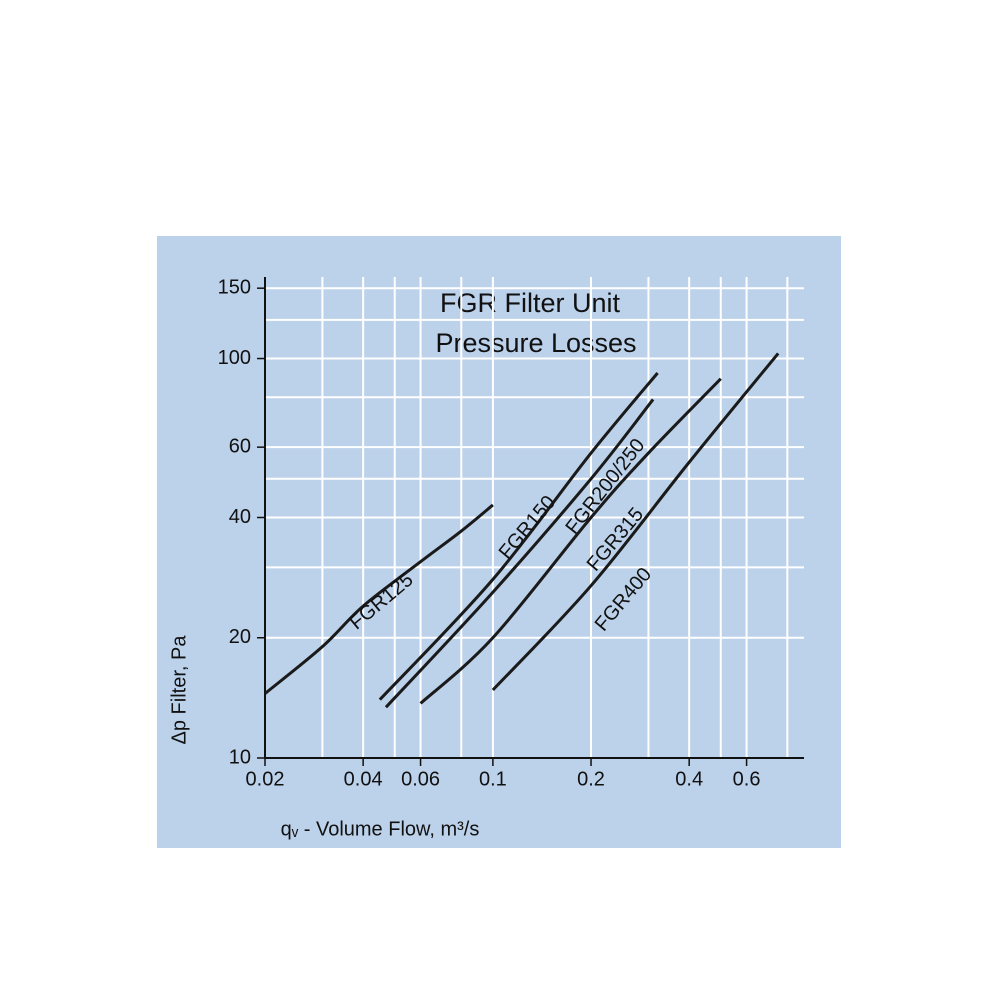 Image resolution: width=1000 pixels, height=1000 pixels. Describe the element at coordinates (240, 637) in the screenshot. I see `y-tick-label: 20` at that location.